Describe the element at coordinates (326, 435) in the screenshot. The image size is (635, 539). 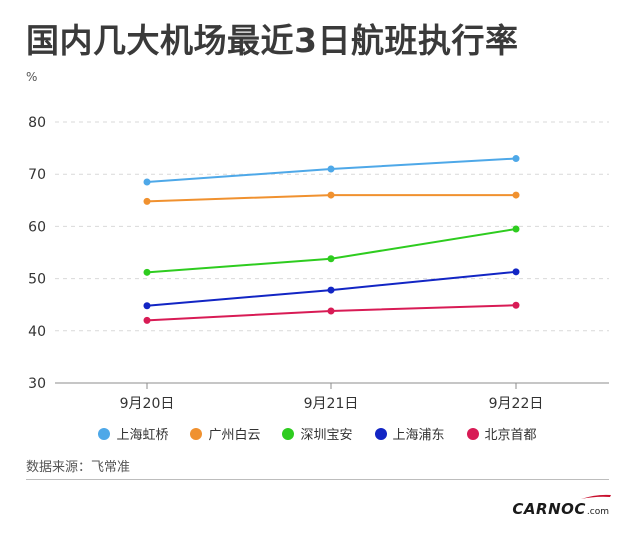
I see `legend-label: 深圳宝安` at that location.